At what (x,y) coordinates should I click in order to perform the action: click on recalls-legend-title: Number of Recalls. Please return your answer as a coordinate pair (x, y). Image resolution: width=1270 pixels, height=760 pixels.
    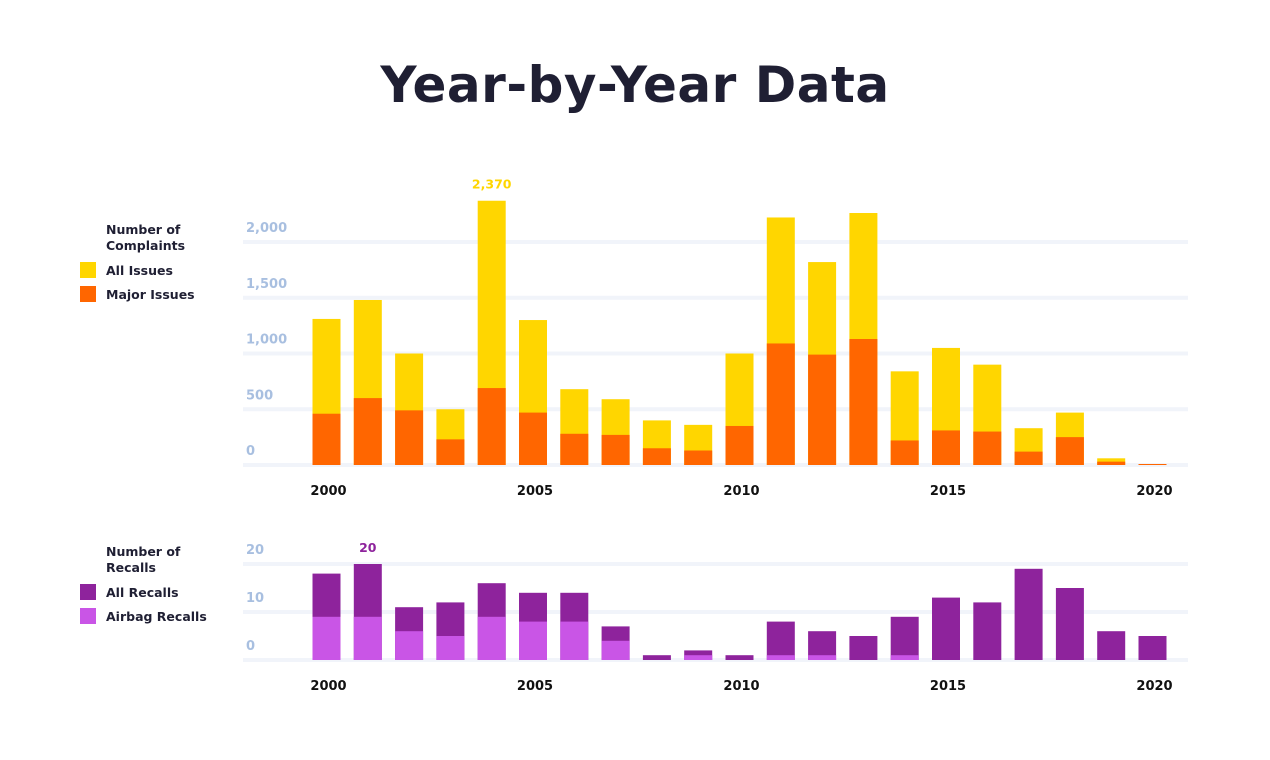
    Looking at the image, I should click on (161, 560).